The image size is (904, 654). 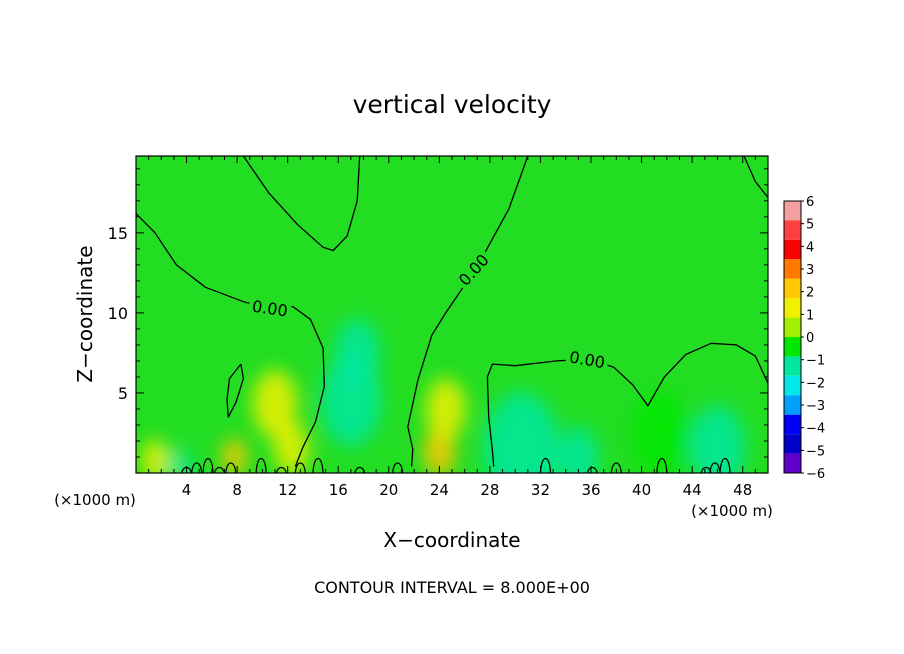 I want to click on colorbar-label-1: 6, so click(x=810, y=202).